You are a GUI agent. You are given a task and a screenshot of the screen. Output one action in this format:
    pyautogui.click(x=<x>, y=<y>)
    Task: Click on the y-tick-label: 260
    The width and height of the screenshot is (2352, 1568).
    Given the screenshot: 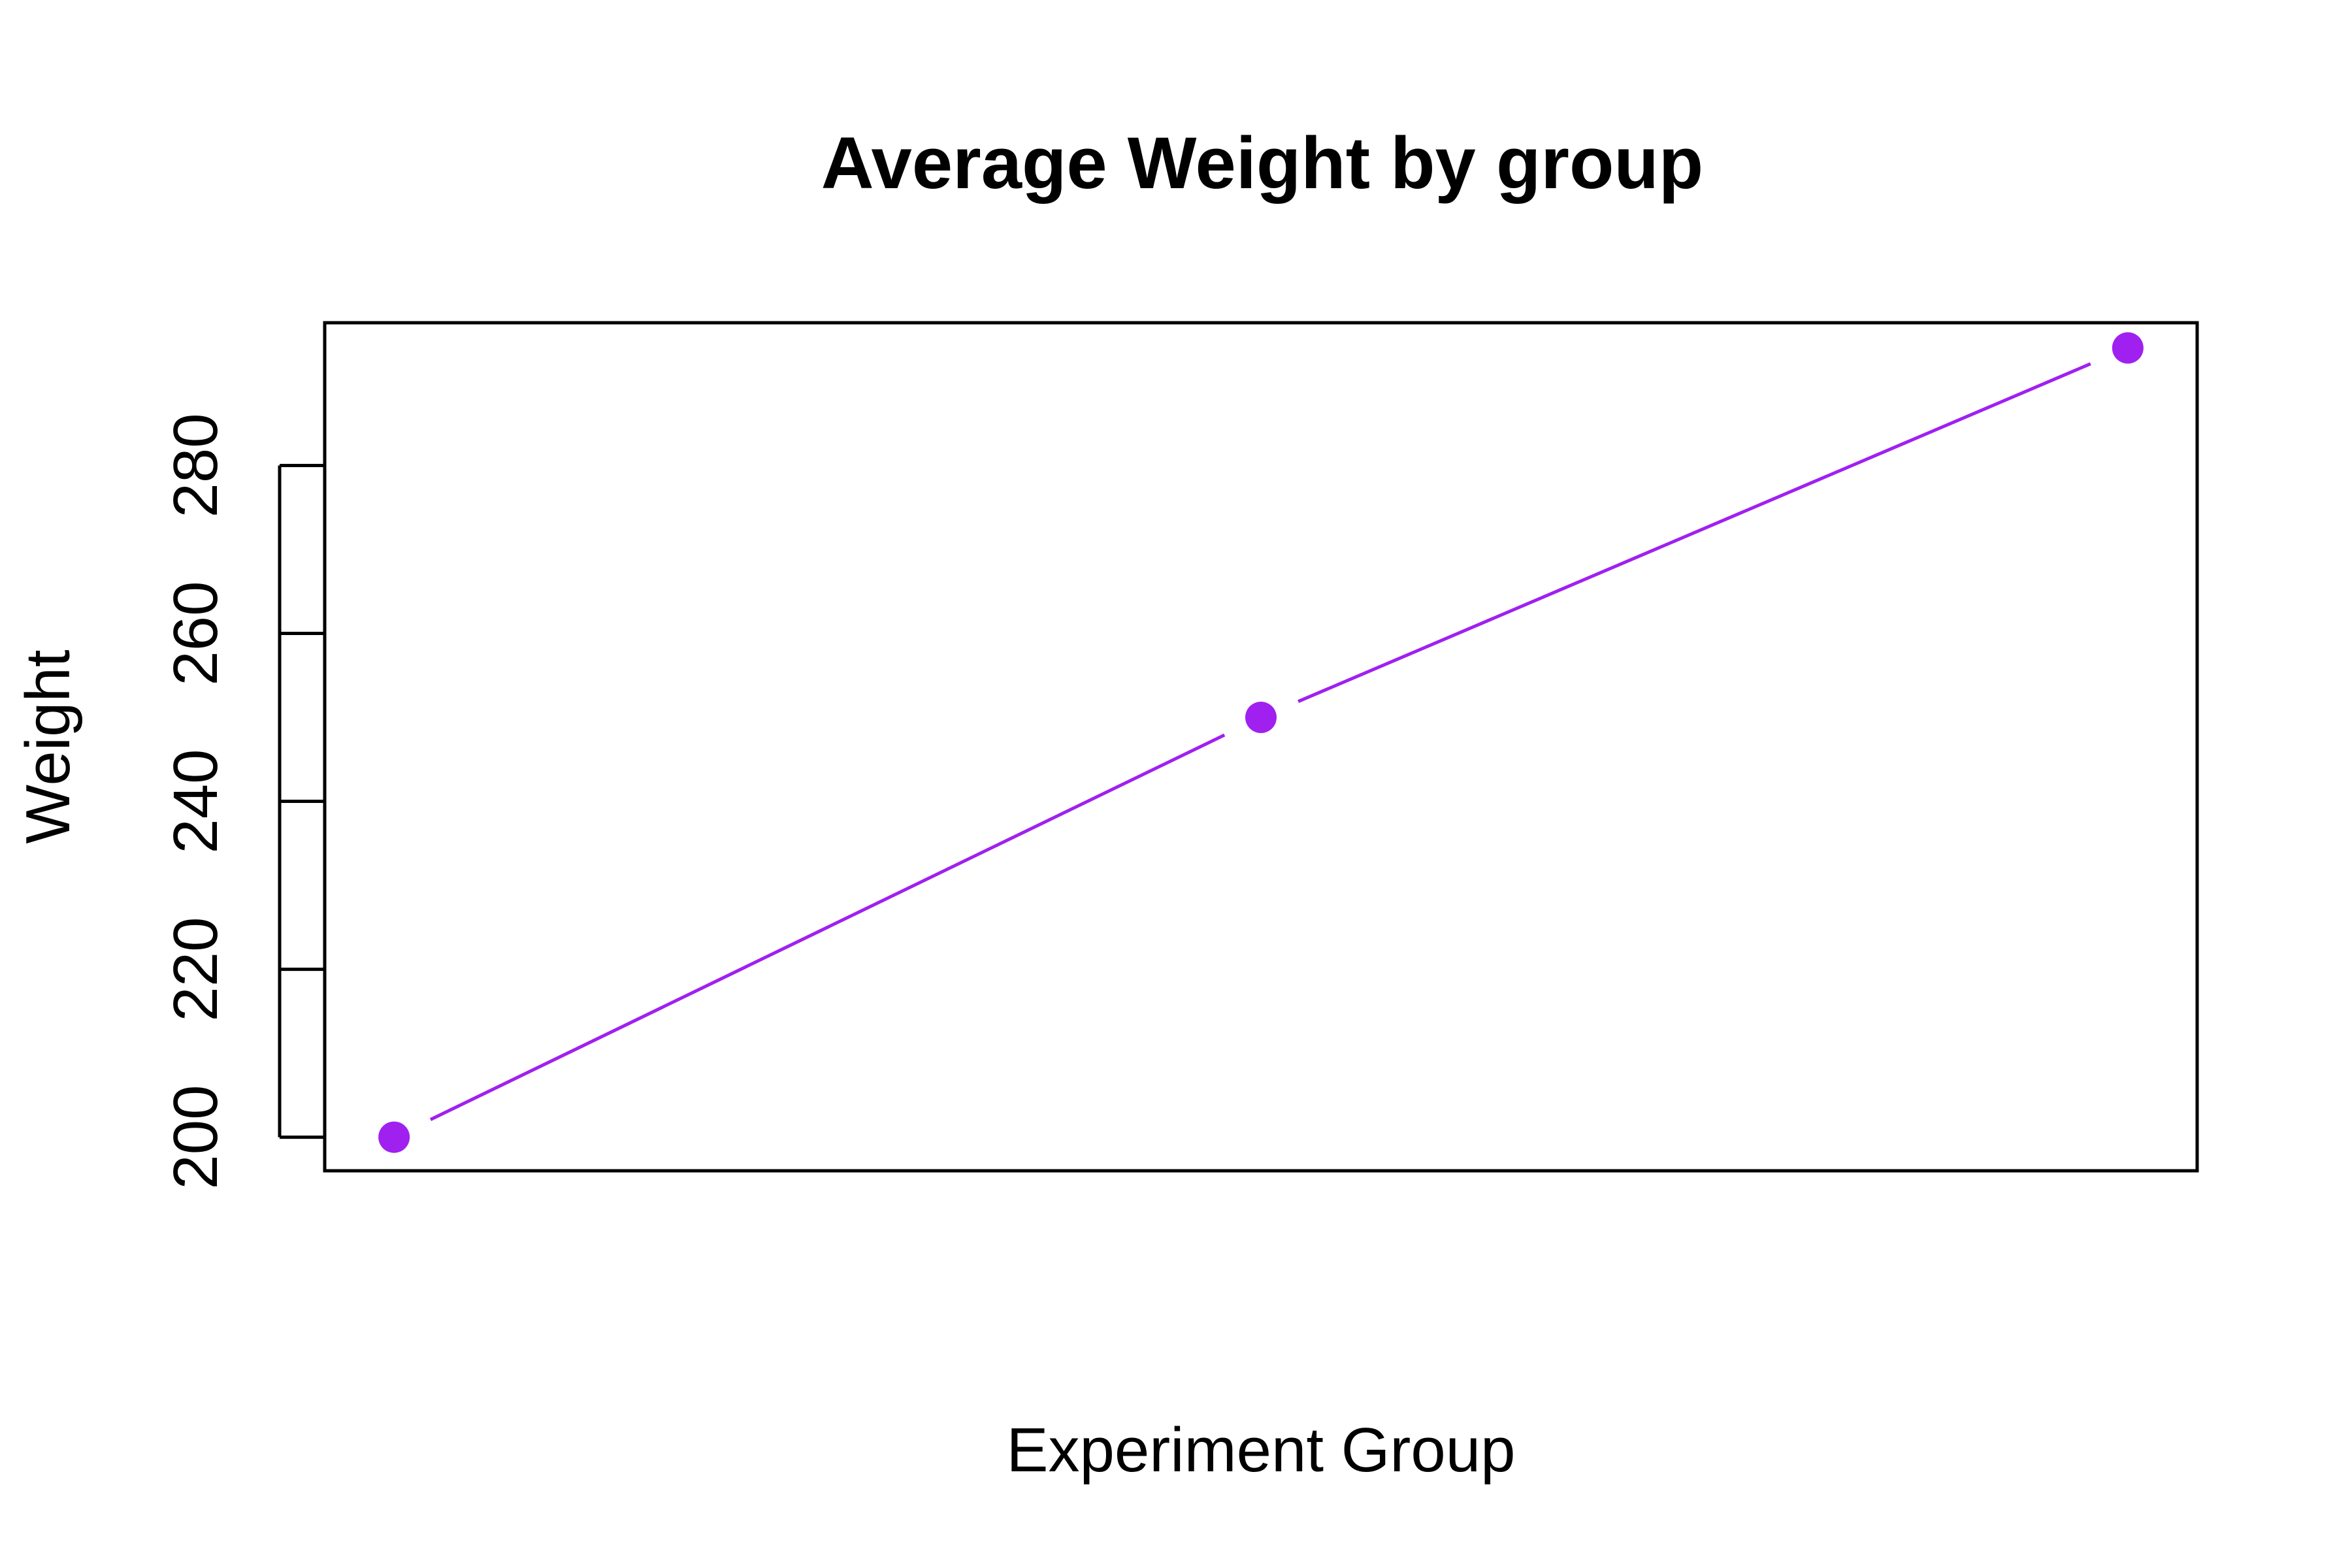 What is the action you would take?
    pyautogui.click(x=196, y=633)
    